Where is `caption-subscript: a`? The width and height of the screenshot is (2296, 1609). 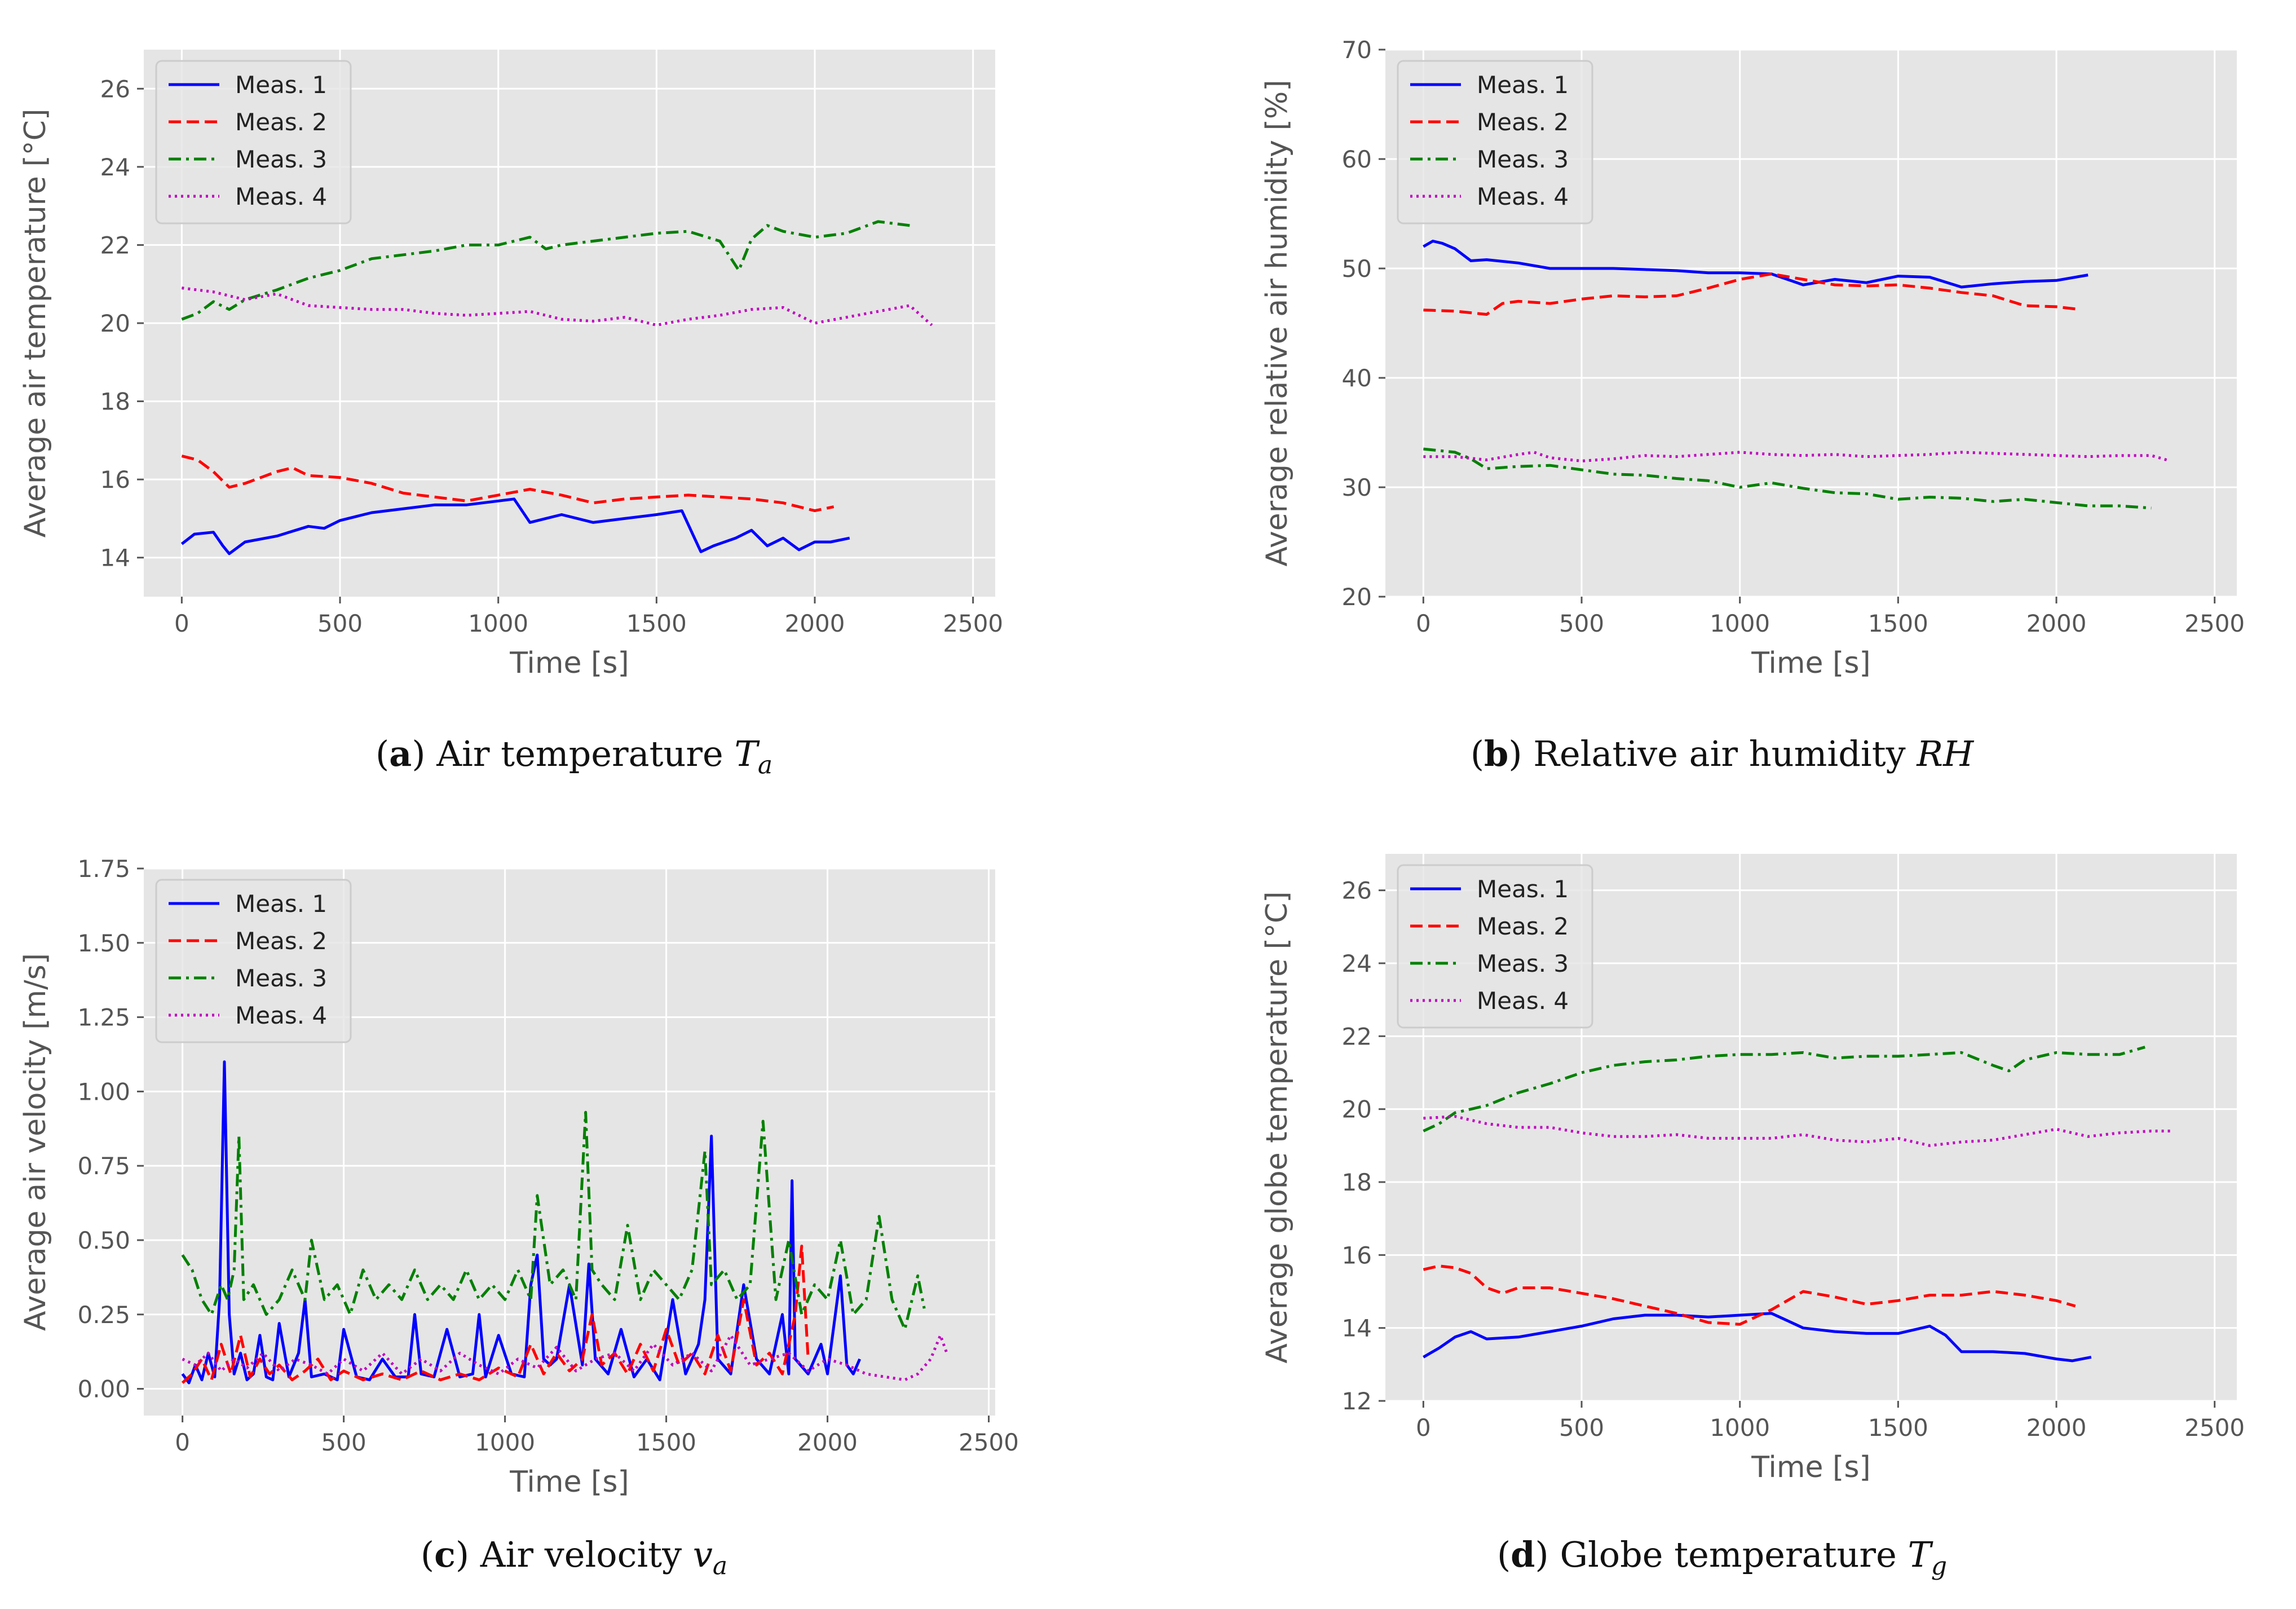 caption-subscript: a is located at coordinates (720, 1566).